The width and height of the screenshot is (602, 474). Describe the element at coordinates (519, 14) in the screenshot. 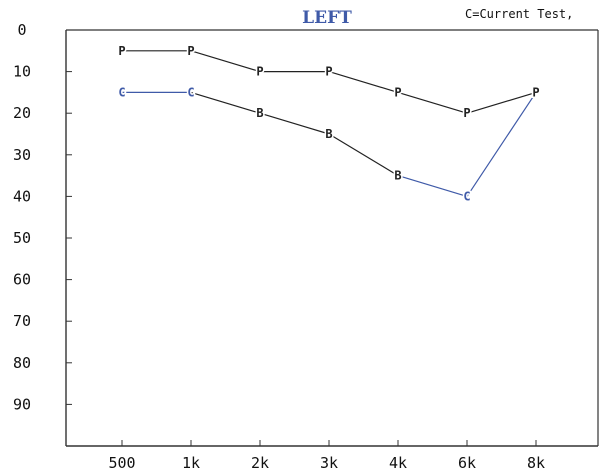

I see `legend-text: C=Current Test,` at that location.